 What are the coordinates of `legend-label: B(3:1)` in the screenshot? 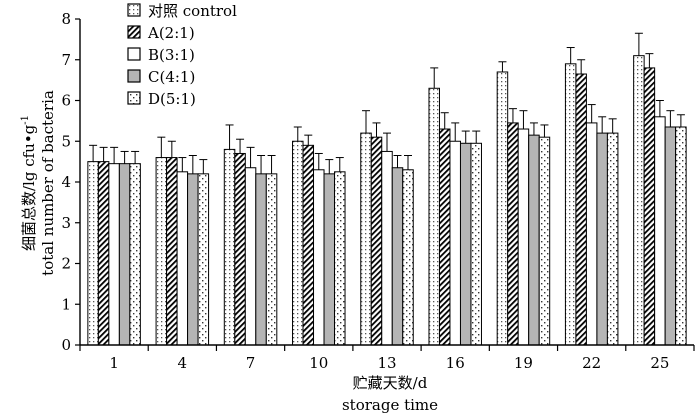 It's located at (171, 55).